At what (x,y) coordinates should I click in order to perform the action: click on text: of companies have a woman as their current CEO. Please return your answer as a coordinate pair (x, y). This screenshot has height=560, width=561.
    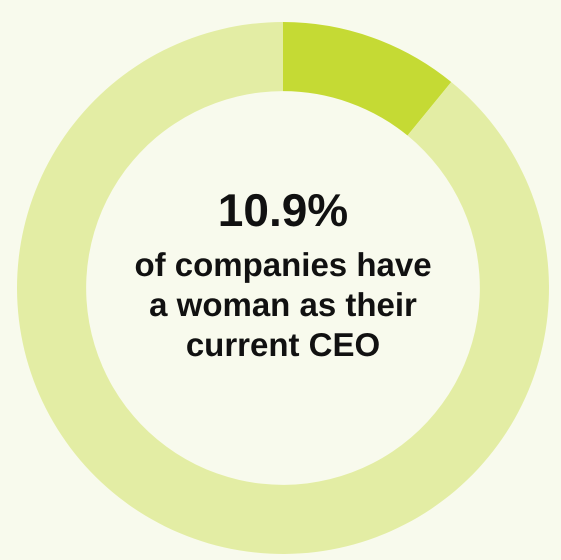
    Looking at the image, I should click on (283, 304).